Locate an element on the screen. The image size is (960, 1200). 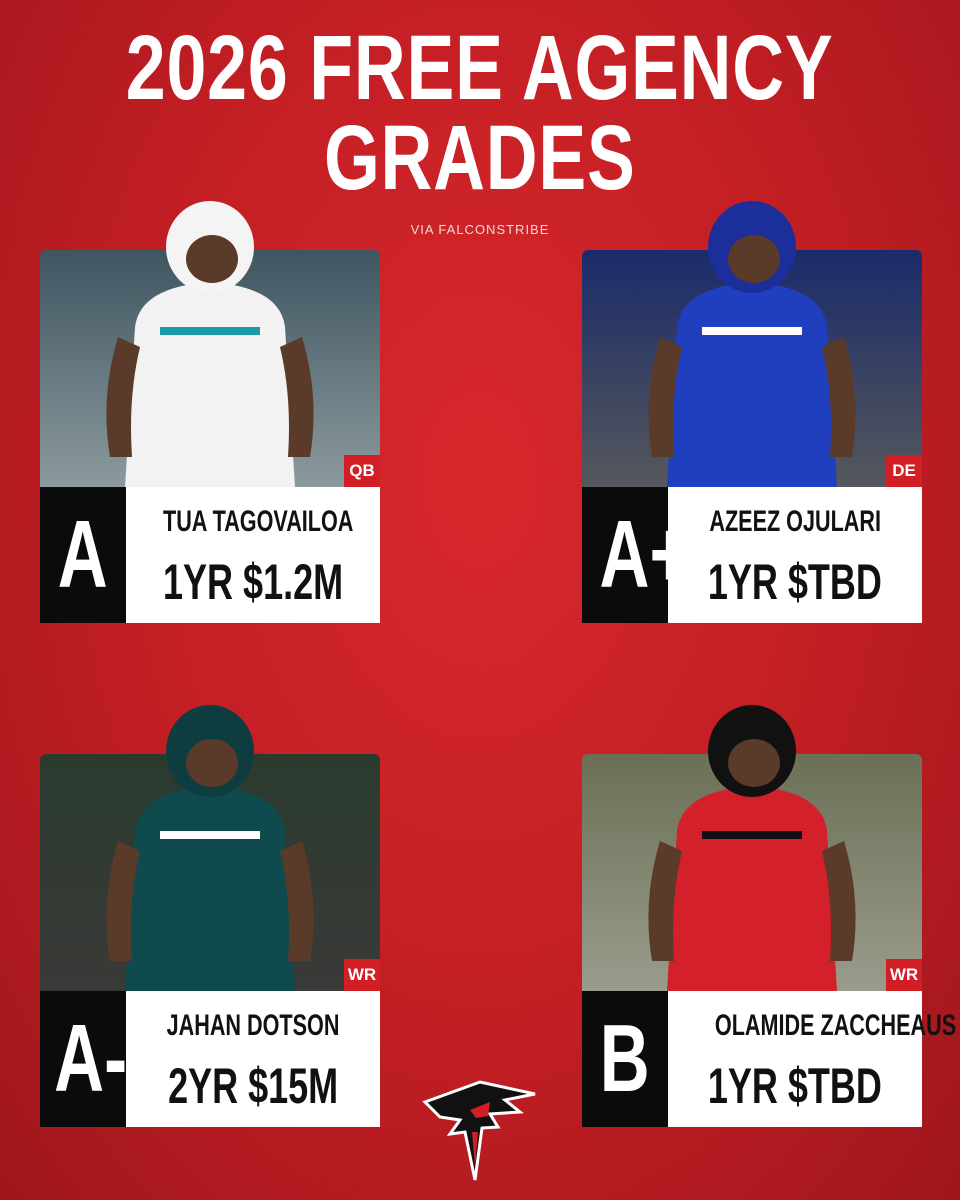
position-tag: DE is located at coordinates (904, 471).